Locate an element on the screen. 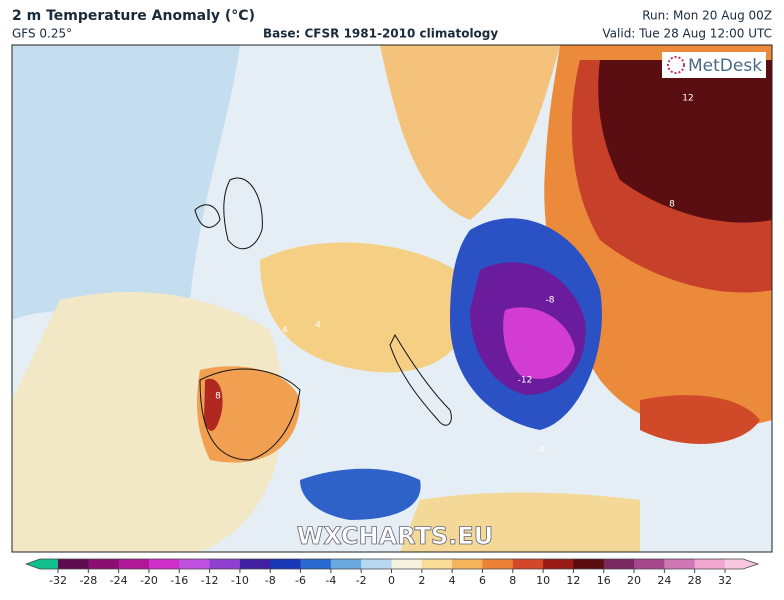  valid: Valid: Tue 28 Aug 12:00 UTC is located at coordinates (687, 34).